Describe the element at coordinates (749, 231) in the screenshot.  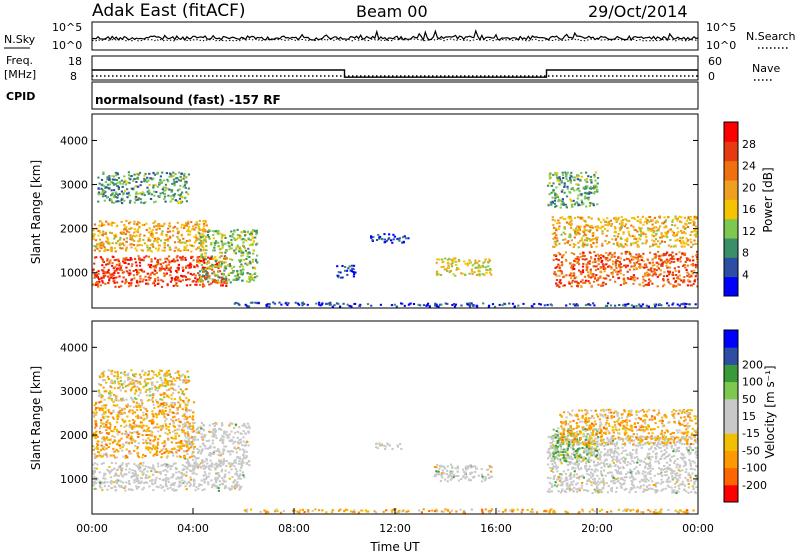
I see `power-colorbar-tick: 12` at that location.